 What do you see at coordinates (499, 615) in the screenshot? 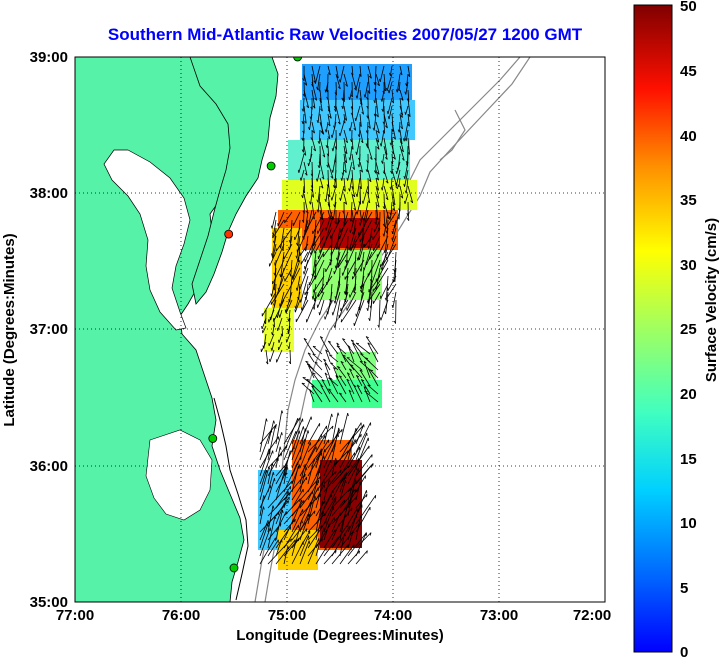
I see `x-tick-label: 73:00` at bounding box center [499, 615].